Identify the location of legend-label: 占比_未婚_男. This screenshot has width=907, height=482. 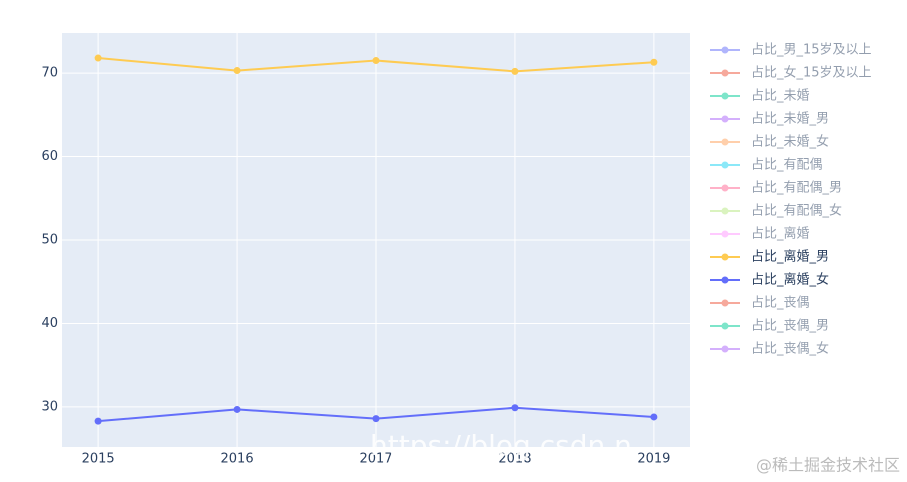
(790, 119).